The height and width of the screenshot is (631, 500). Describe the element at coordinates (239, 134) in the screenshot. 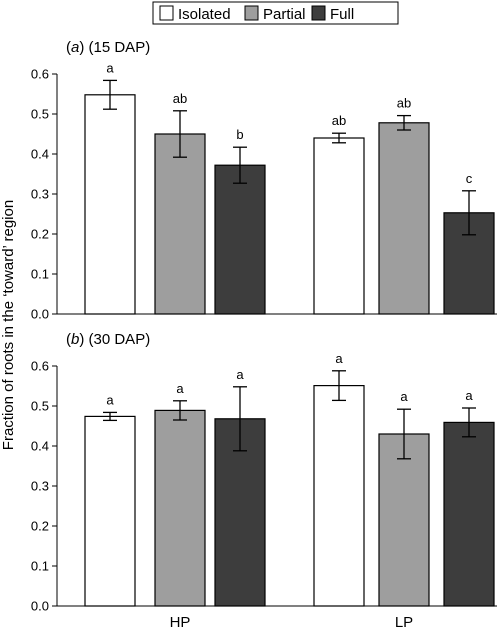

I see `significance-letter: b` at that location.